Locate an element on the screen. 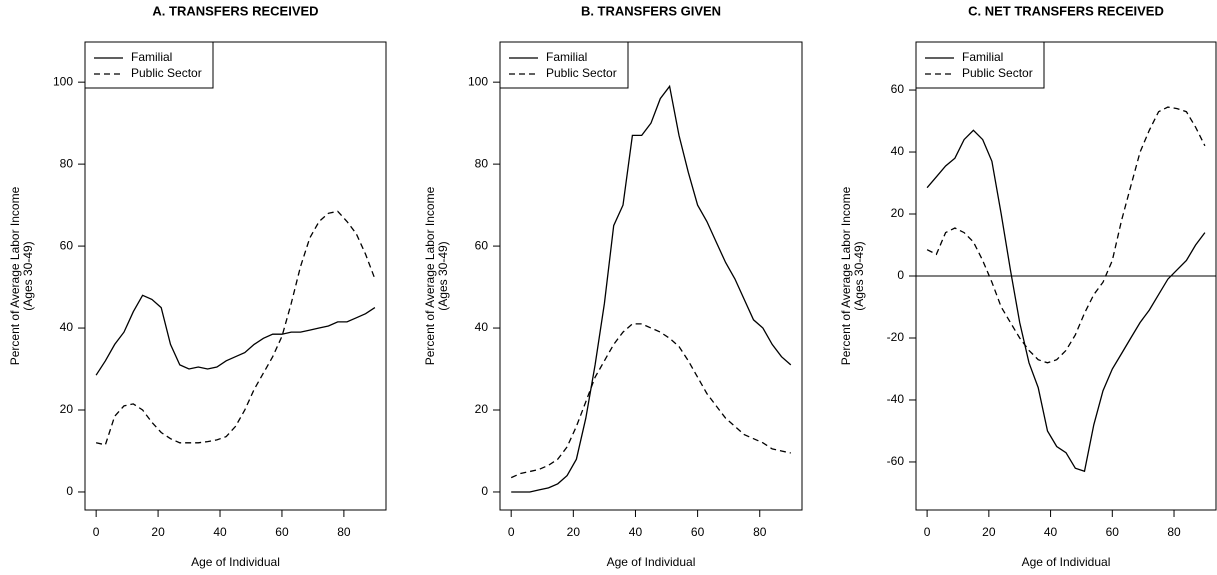 The height and width of the screenshot is (575, 1217). y-tick-label: -20 is located at coordinates (896, 337).